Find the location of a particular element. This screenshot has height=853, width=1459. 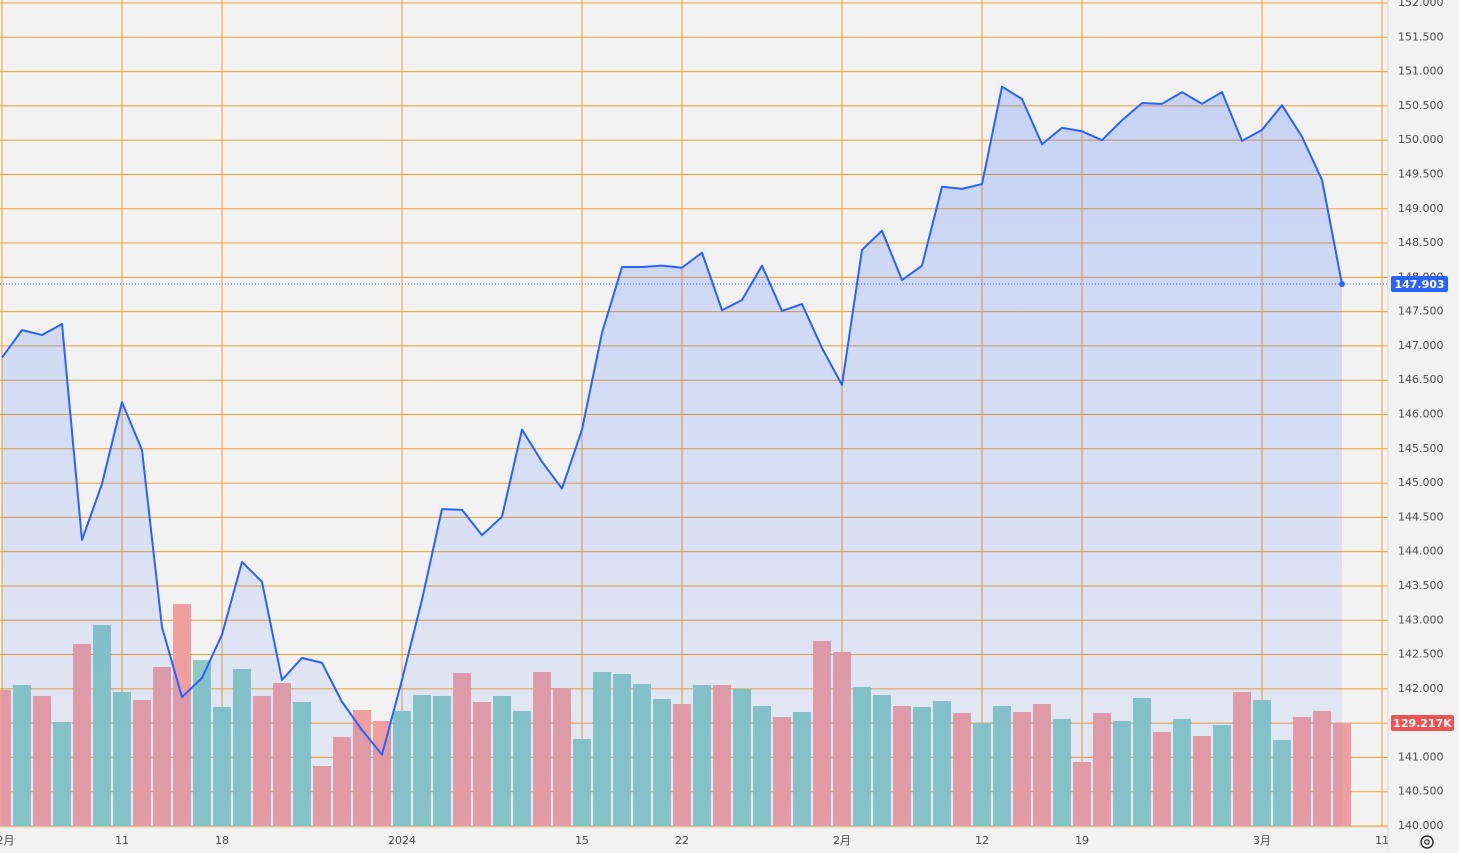

y-tick-label: 146.000 is located at coordinates (1421, 414).